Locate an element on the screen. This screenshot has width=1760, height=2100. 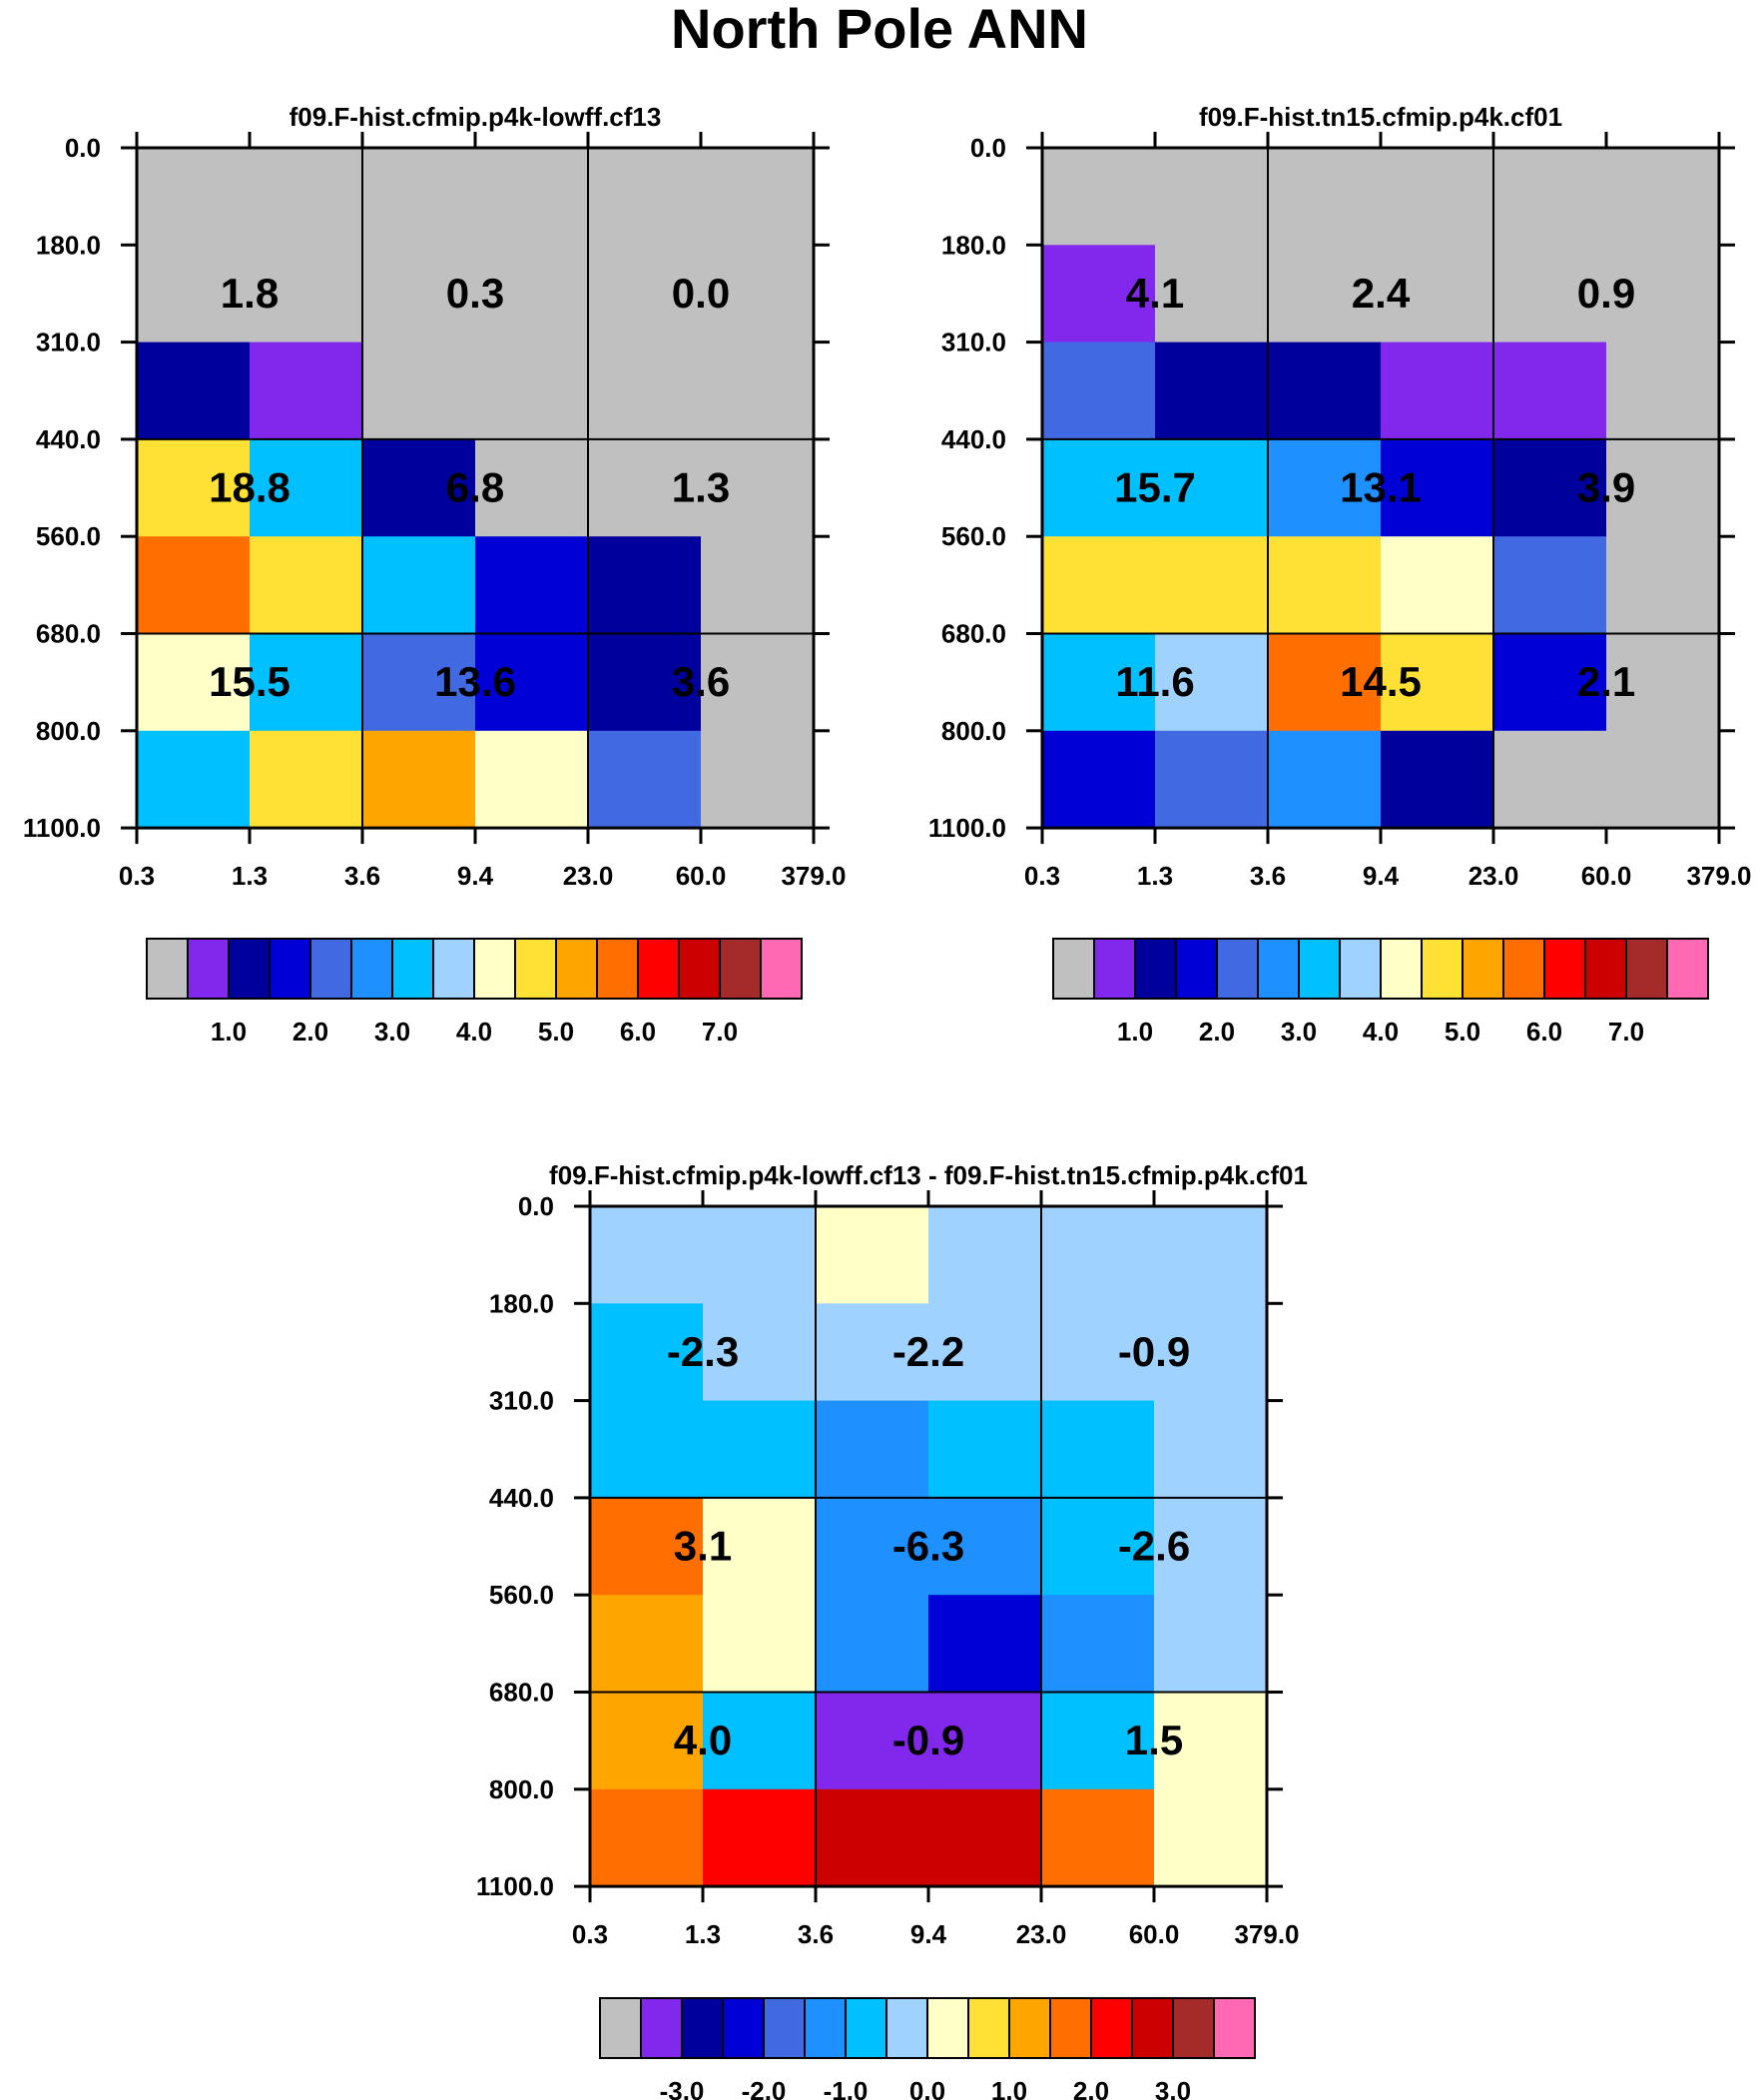
box-value-label: 15.5 is located at coordinates (250, 681).